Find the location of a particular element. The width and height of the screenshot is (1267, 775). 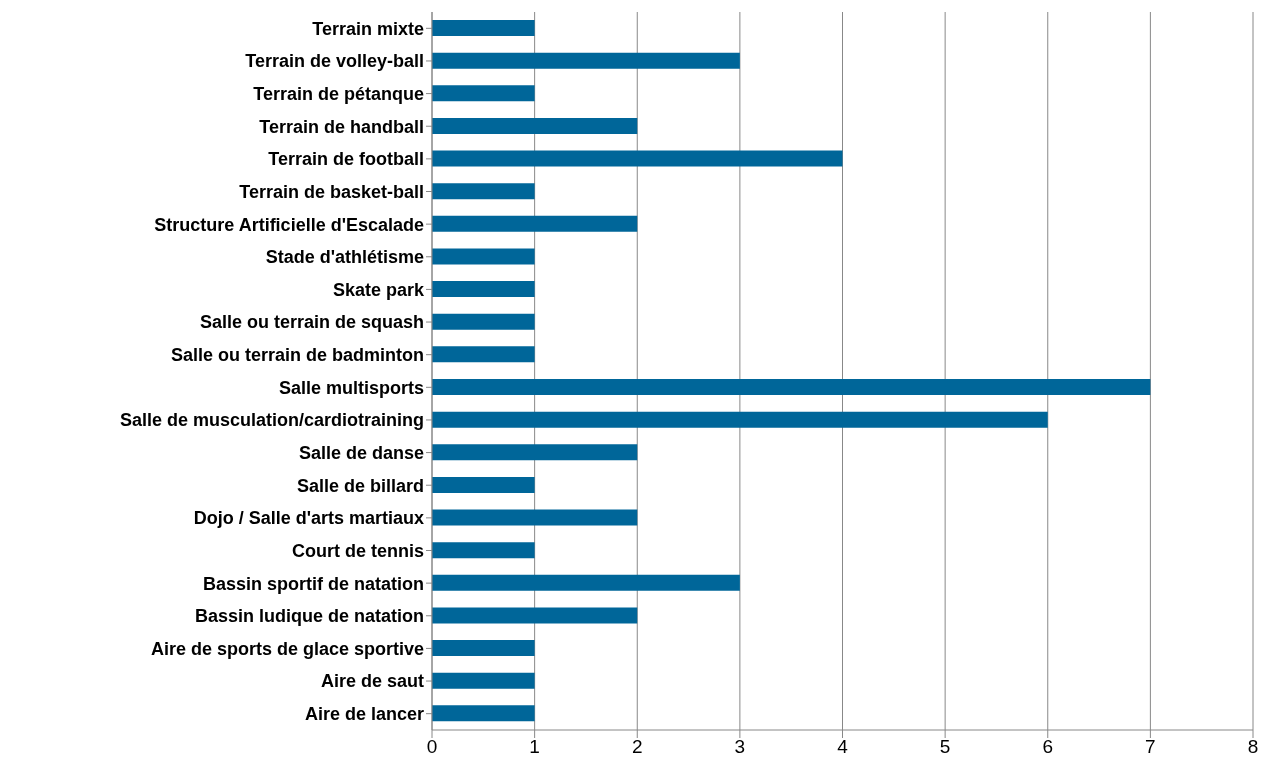

y-tick-label: Aire de sports de glace sportive is located at coordinates (287, 648).